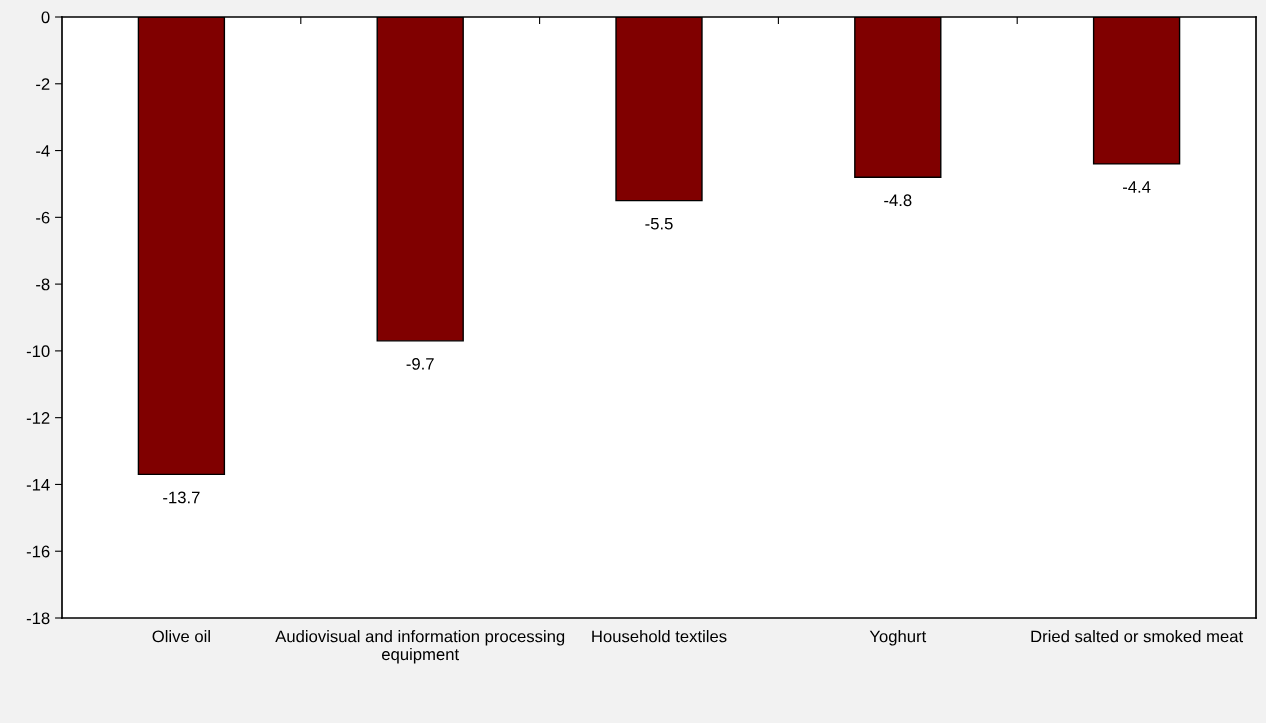  Describe the element at coordinates (181, 497) in the screenshot. I see `data-label: -13.7` at that location.